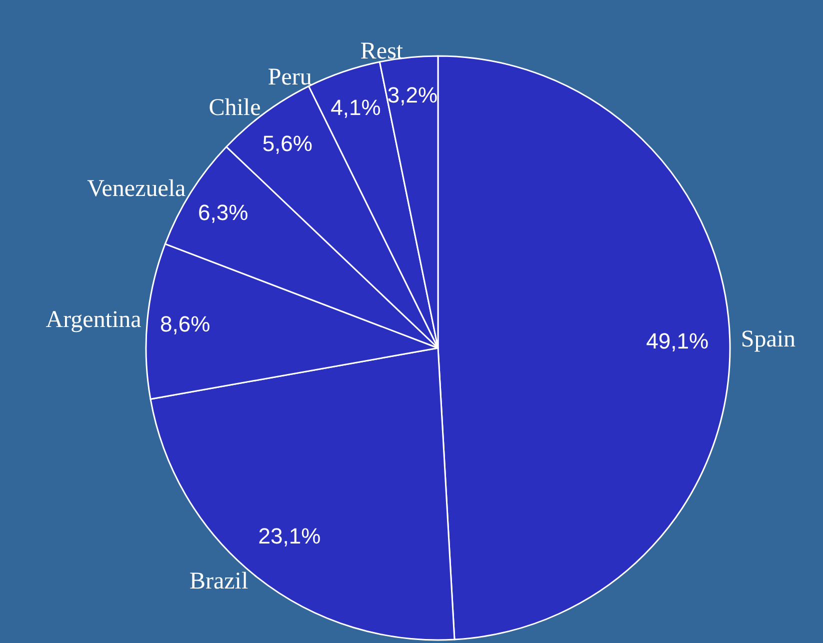 The image size is (823, 643). I want to click on slice-label: Venezuela, so click(136, 189).